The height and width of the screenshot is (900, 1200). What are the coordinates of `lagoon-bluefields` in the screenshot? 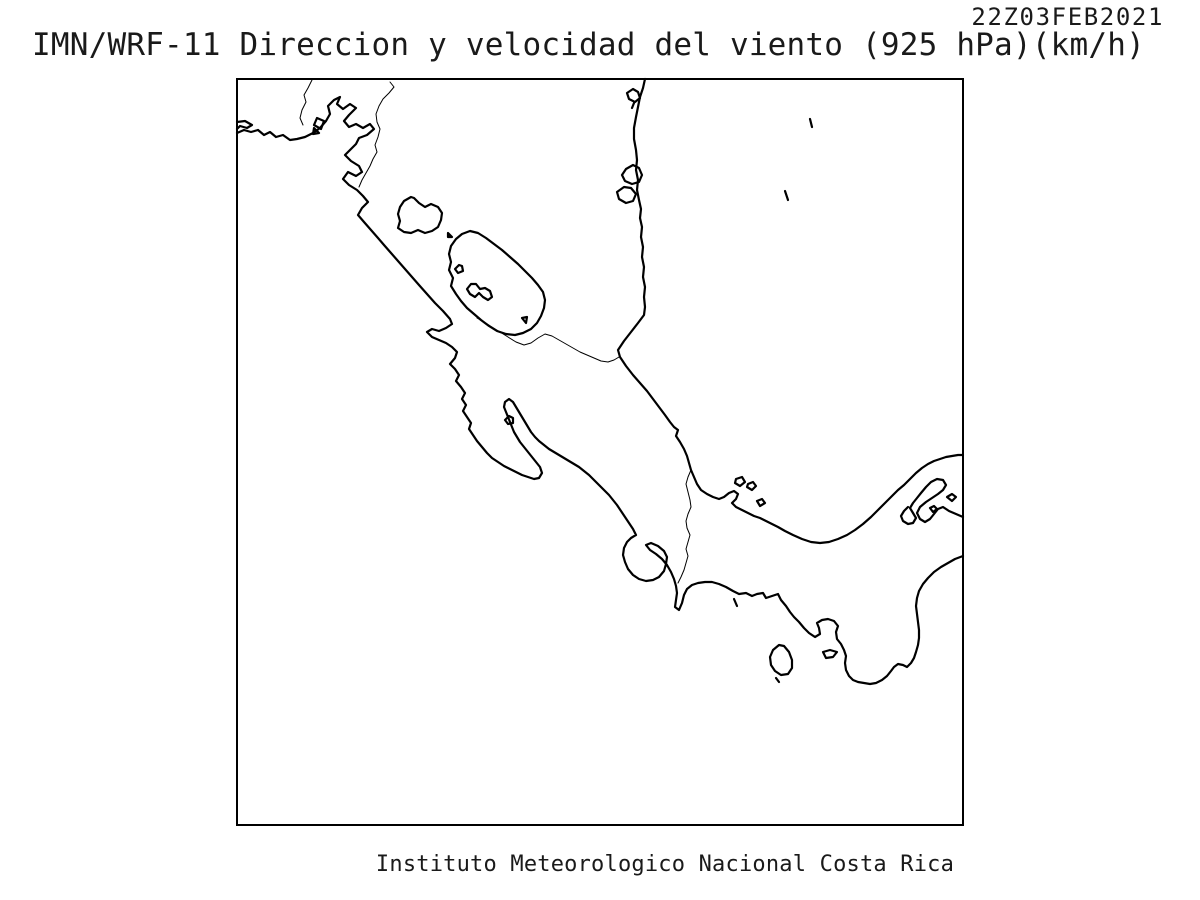 It's located at (626, 195).